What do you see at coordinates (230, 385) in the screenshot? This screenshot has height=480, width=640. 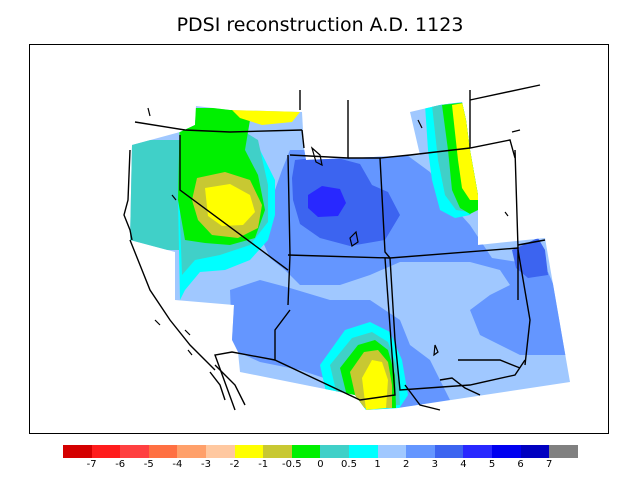 I see `boundary-gulf-california` at bounding box center [230, 385].